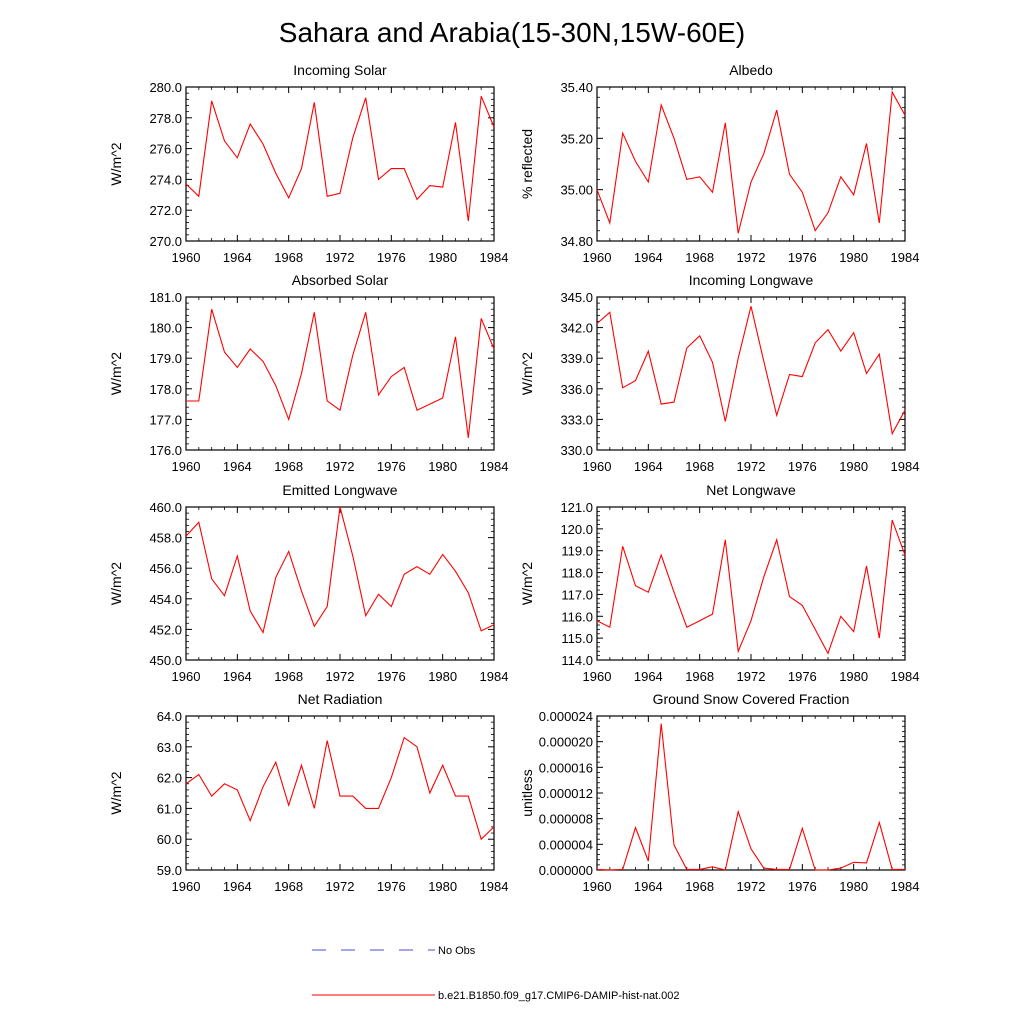 The width and height of the screenshot is (1024, 1024). I want to click on y-axis-label: unitless, so click(527, 792).